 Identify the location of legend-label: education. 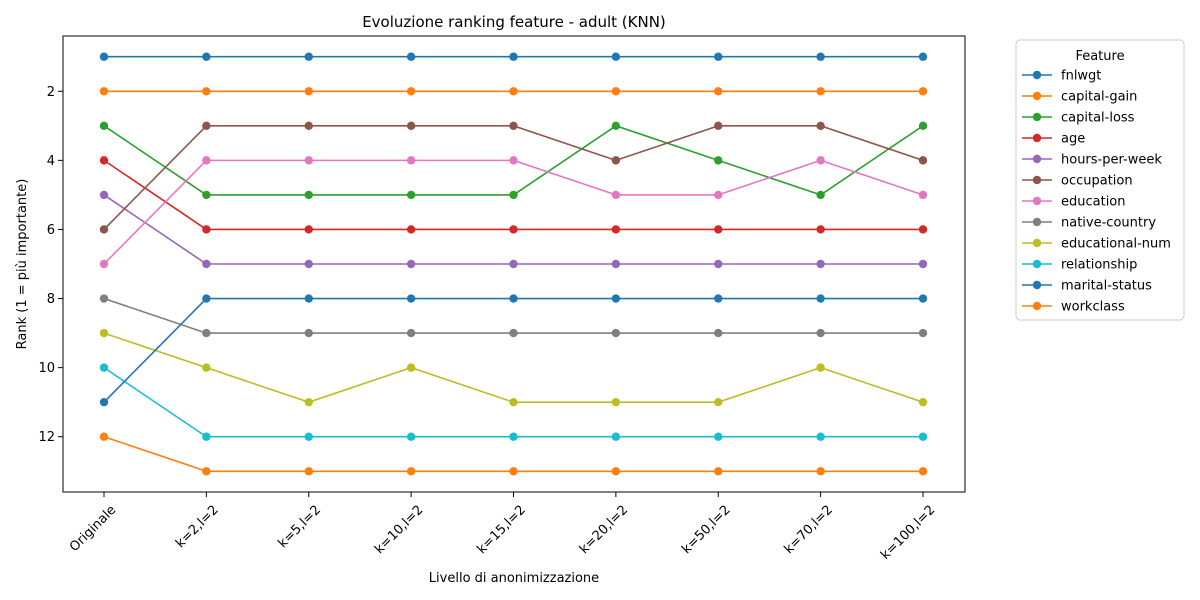
(1093, 202).